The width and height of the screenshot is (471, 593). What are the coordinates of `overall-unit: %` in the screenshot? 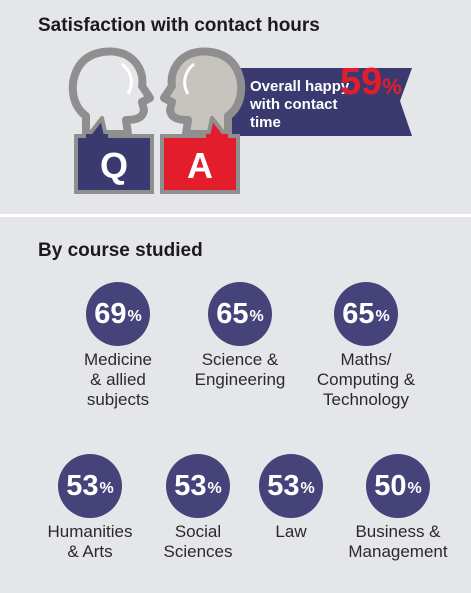 It's located at (392, 86).